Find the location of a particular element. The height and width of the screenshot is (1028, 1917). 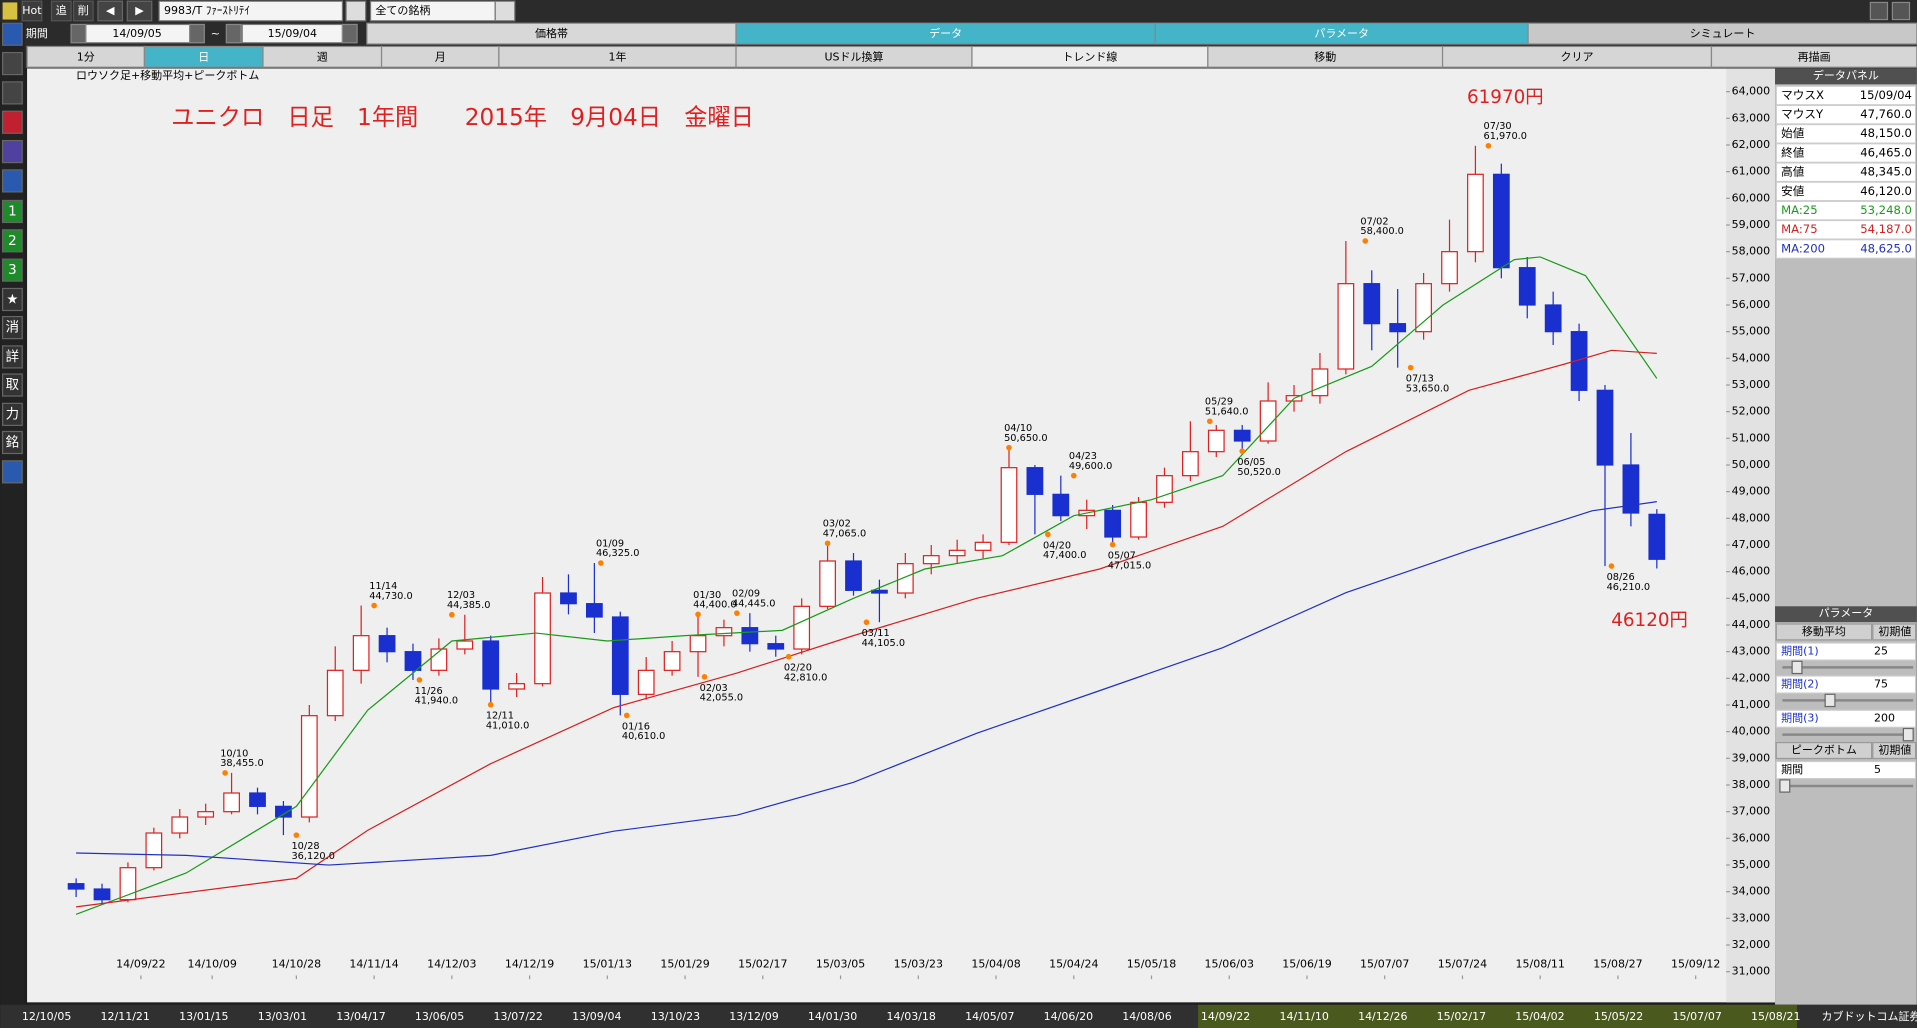

tool-label: 3 is located at coordinates (12, 270).